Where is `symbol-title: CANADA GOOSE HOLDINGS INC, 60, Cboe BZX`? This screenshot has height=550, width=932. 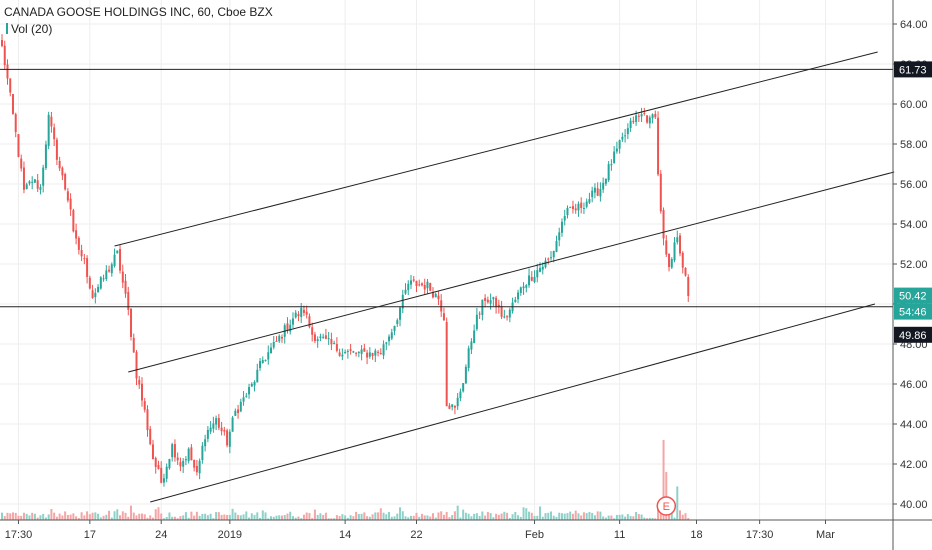
symbol-title: CANADA GOOSE HOLDINGS INC, 60, Cboe BZX is located at coordinates (138, 12).